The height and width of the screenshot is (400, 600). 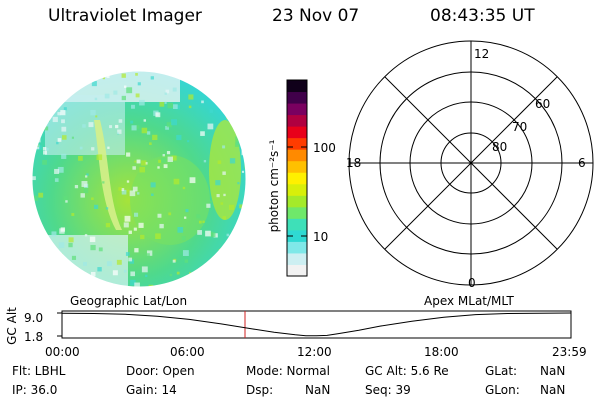 I want to click on strip-ytick-top: 9.0, so click(x=34, y=318).